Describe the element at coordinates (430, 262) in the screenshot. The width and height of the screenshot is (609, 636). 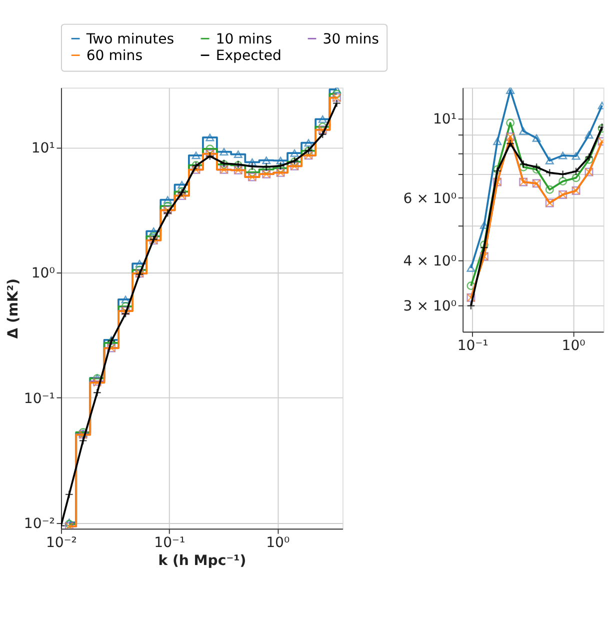
I see `y-tick-label: 4 × 10⁰` at that location.